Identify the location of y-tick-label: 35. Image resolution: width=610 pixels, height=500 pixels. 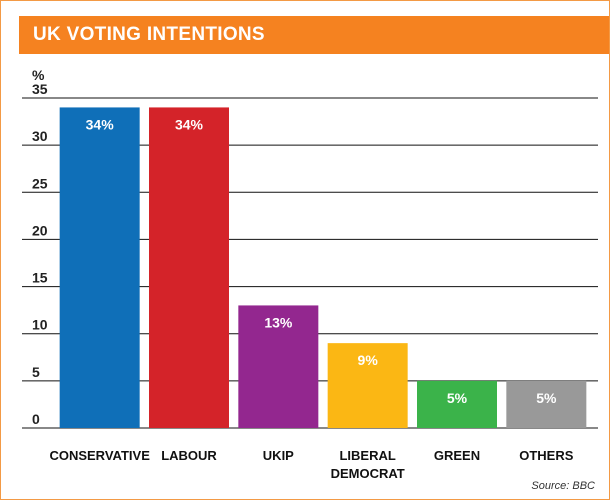
(40, 89).